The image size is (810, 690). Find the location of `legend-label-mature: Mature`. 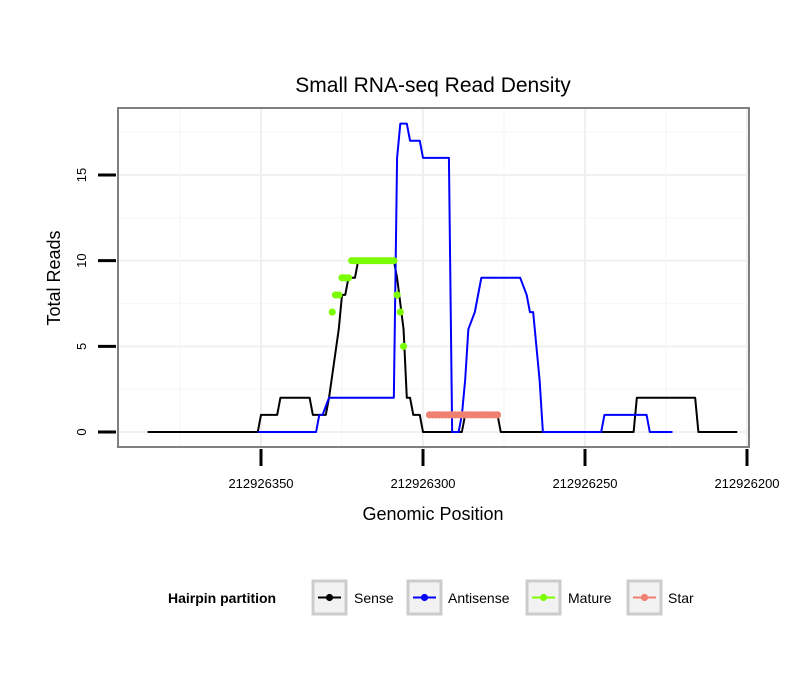

legend-label-mature: Mature is located at coordinates (590, 598).